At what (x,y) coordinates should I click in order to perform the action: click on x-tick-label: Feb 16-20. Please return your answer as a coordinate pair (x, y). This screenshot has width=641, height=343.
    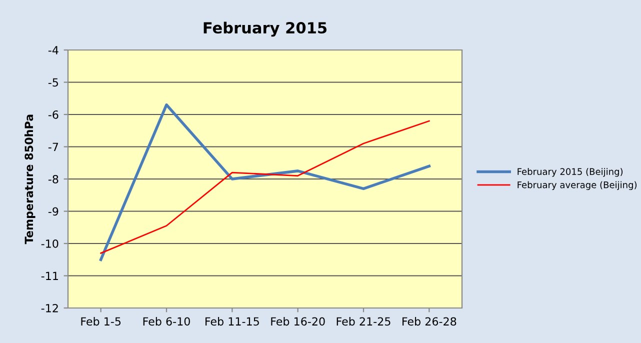
    Looking at the image, I should click on (298, 321).